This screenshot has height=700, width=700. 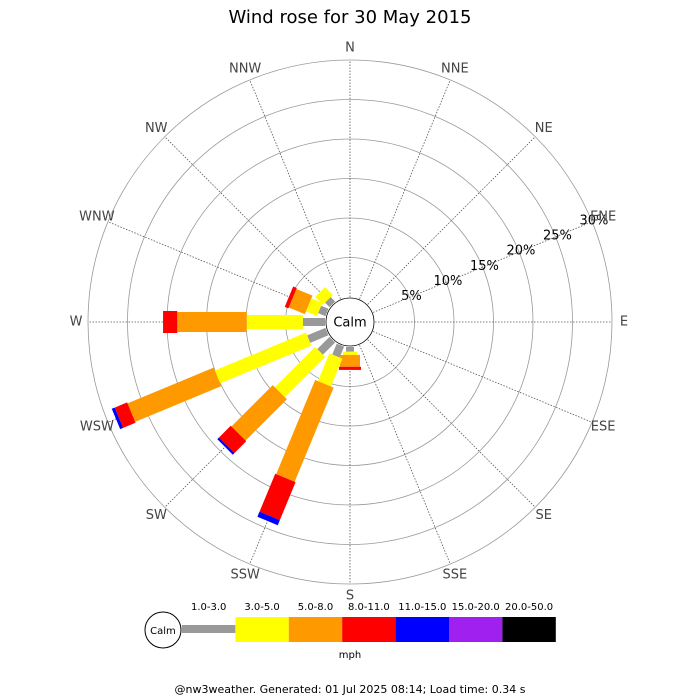 I want to click on direction-label: SSW, so click(x=245, y=575).